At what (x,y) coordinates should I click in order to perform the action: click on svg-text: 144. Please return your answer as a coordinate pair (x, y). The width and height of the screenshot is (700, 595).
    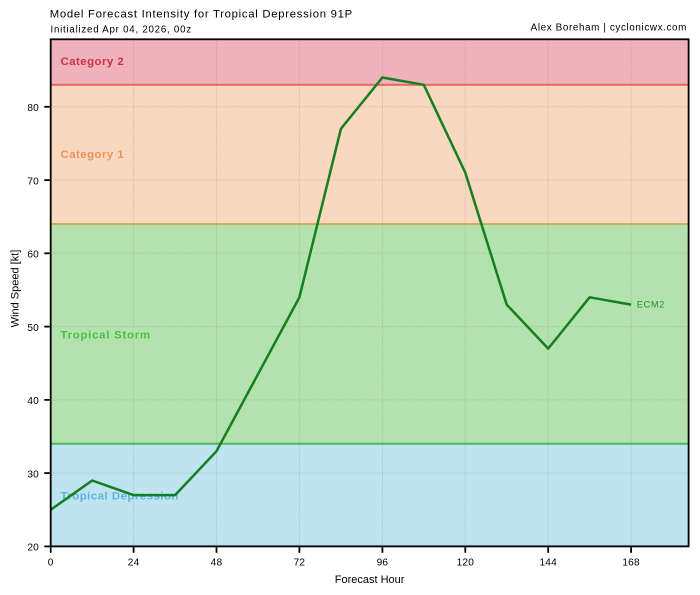
    Looking at the image, I should click on (548, 563).